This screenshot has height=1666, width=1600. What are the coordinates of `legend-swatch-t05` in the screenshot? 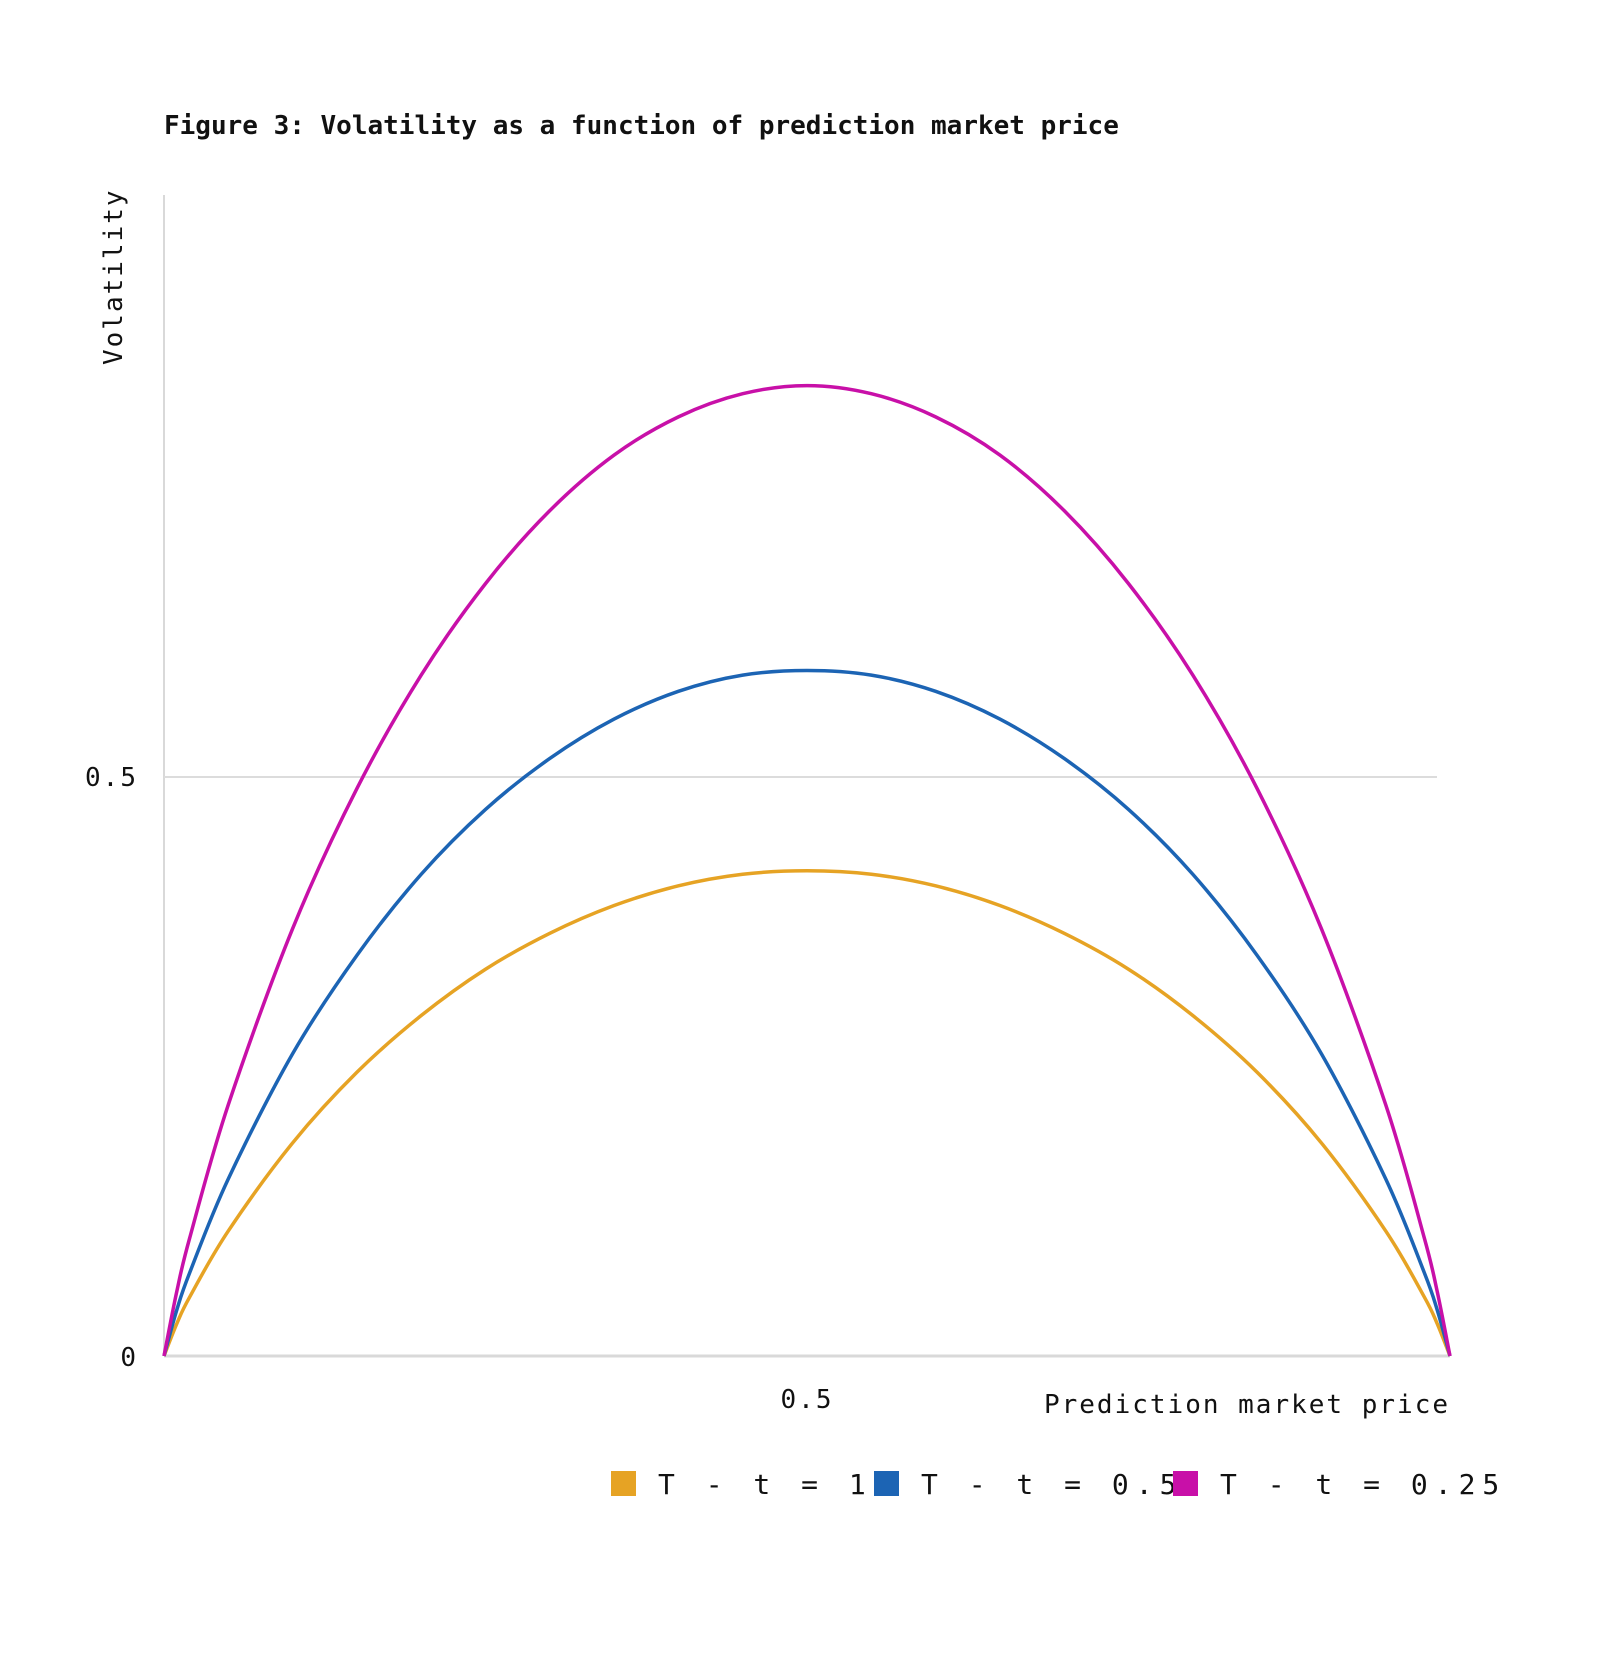 It's located at (886, 1483).